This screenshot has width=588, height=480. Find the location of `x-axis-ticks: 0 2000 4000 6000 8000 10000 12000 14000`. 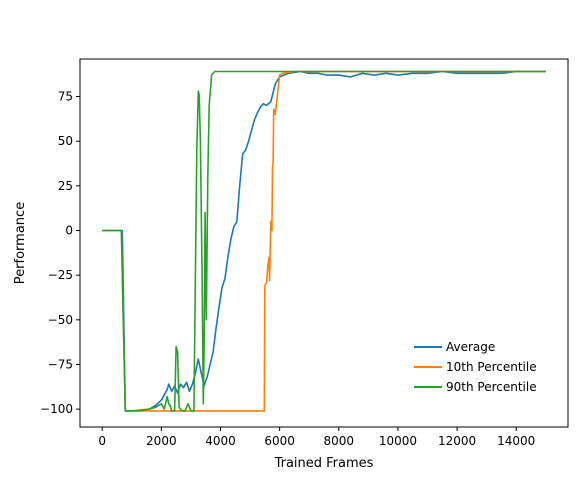

x-axis-ticks: 0 2000 4000 6000 8000 10000 12000 14000 is located at coordinates (316, 437).